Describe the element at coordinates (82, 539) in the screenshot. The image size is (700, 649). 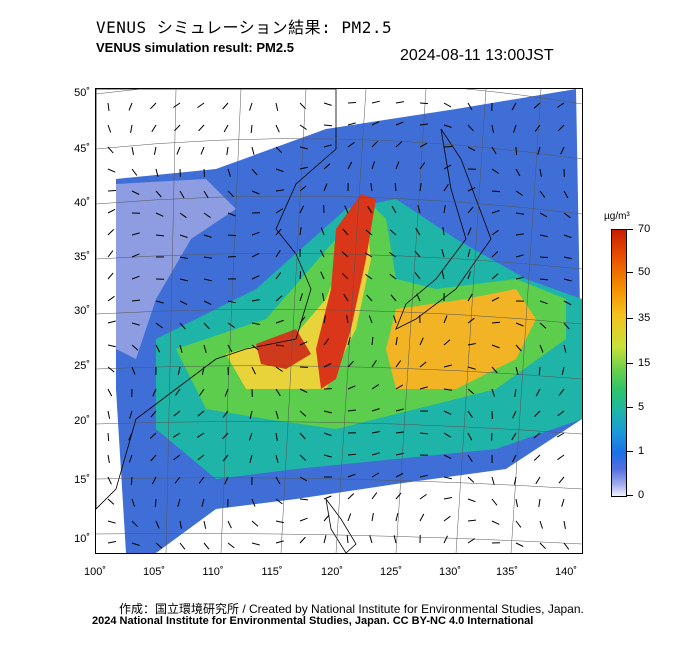
I see `lat-label-10: 10˚` at that location.